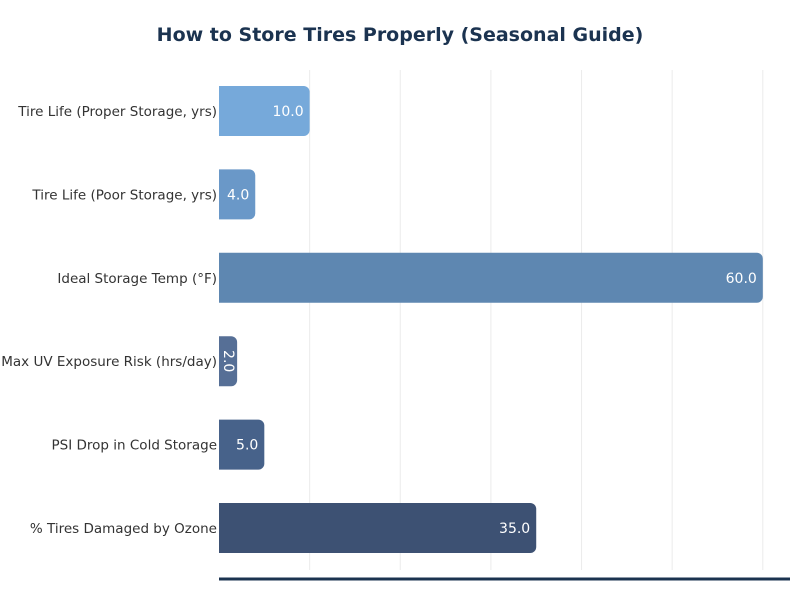 Image resolution: width=800 pixels, height=600 pixels. Describe the element at coordinates (287, 112) in the screenshot. I see `value-label: 10.0` at that location.